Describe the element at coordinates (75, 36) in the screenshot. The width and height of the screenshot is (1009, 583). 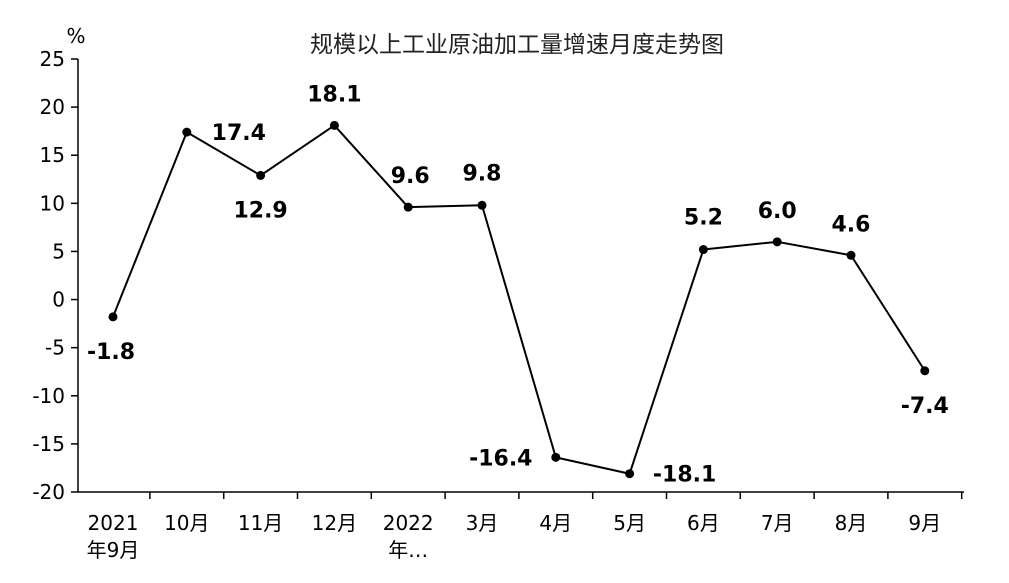
I see `y-axis-unit: %` at that location.